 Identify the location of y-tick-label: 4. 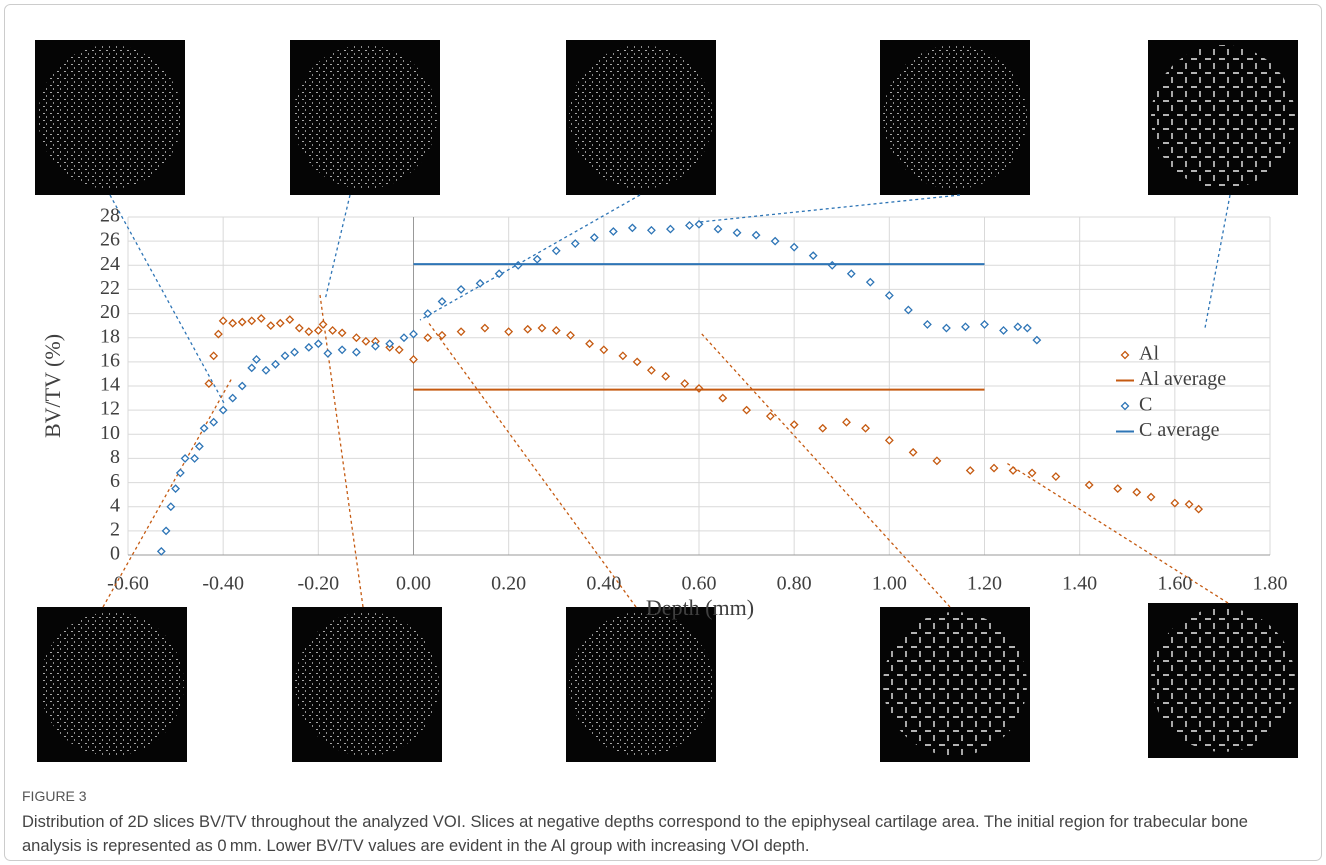
(115, 505).